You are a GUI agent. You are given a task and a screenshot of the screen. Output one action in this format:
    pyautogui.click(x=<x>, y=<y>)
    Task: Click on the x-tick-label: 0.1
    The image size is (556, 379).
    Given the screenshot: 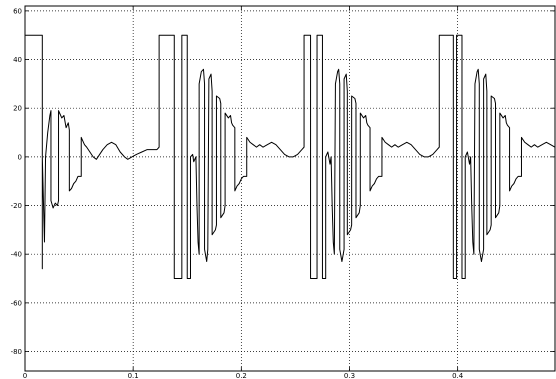 What is the action you would take?
    pyautogui.click(x=133, y=375)
    